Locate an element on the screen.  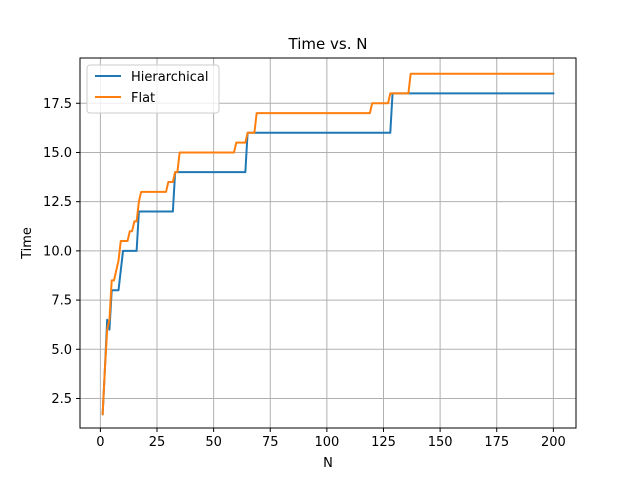
legend: Hierarchical Flat is located at coordinates (153, 89).